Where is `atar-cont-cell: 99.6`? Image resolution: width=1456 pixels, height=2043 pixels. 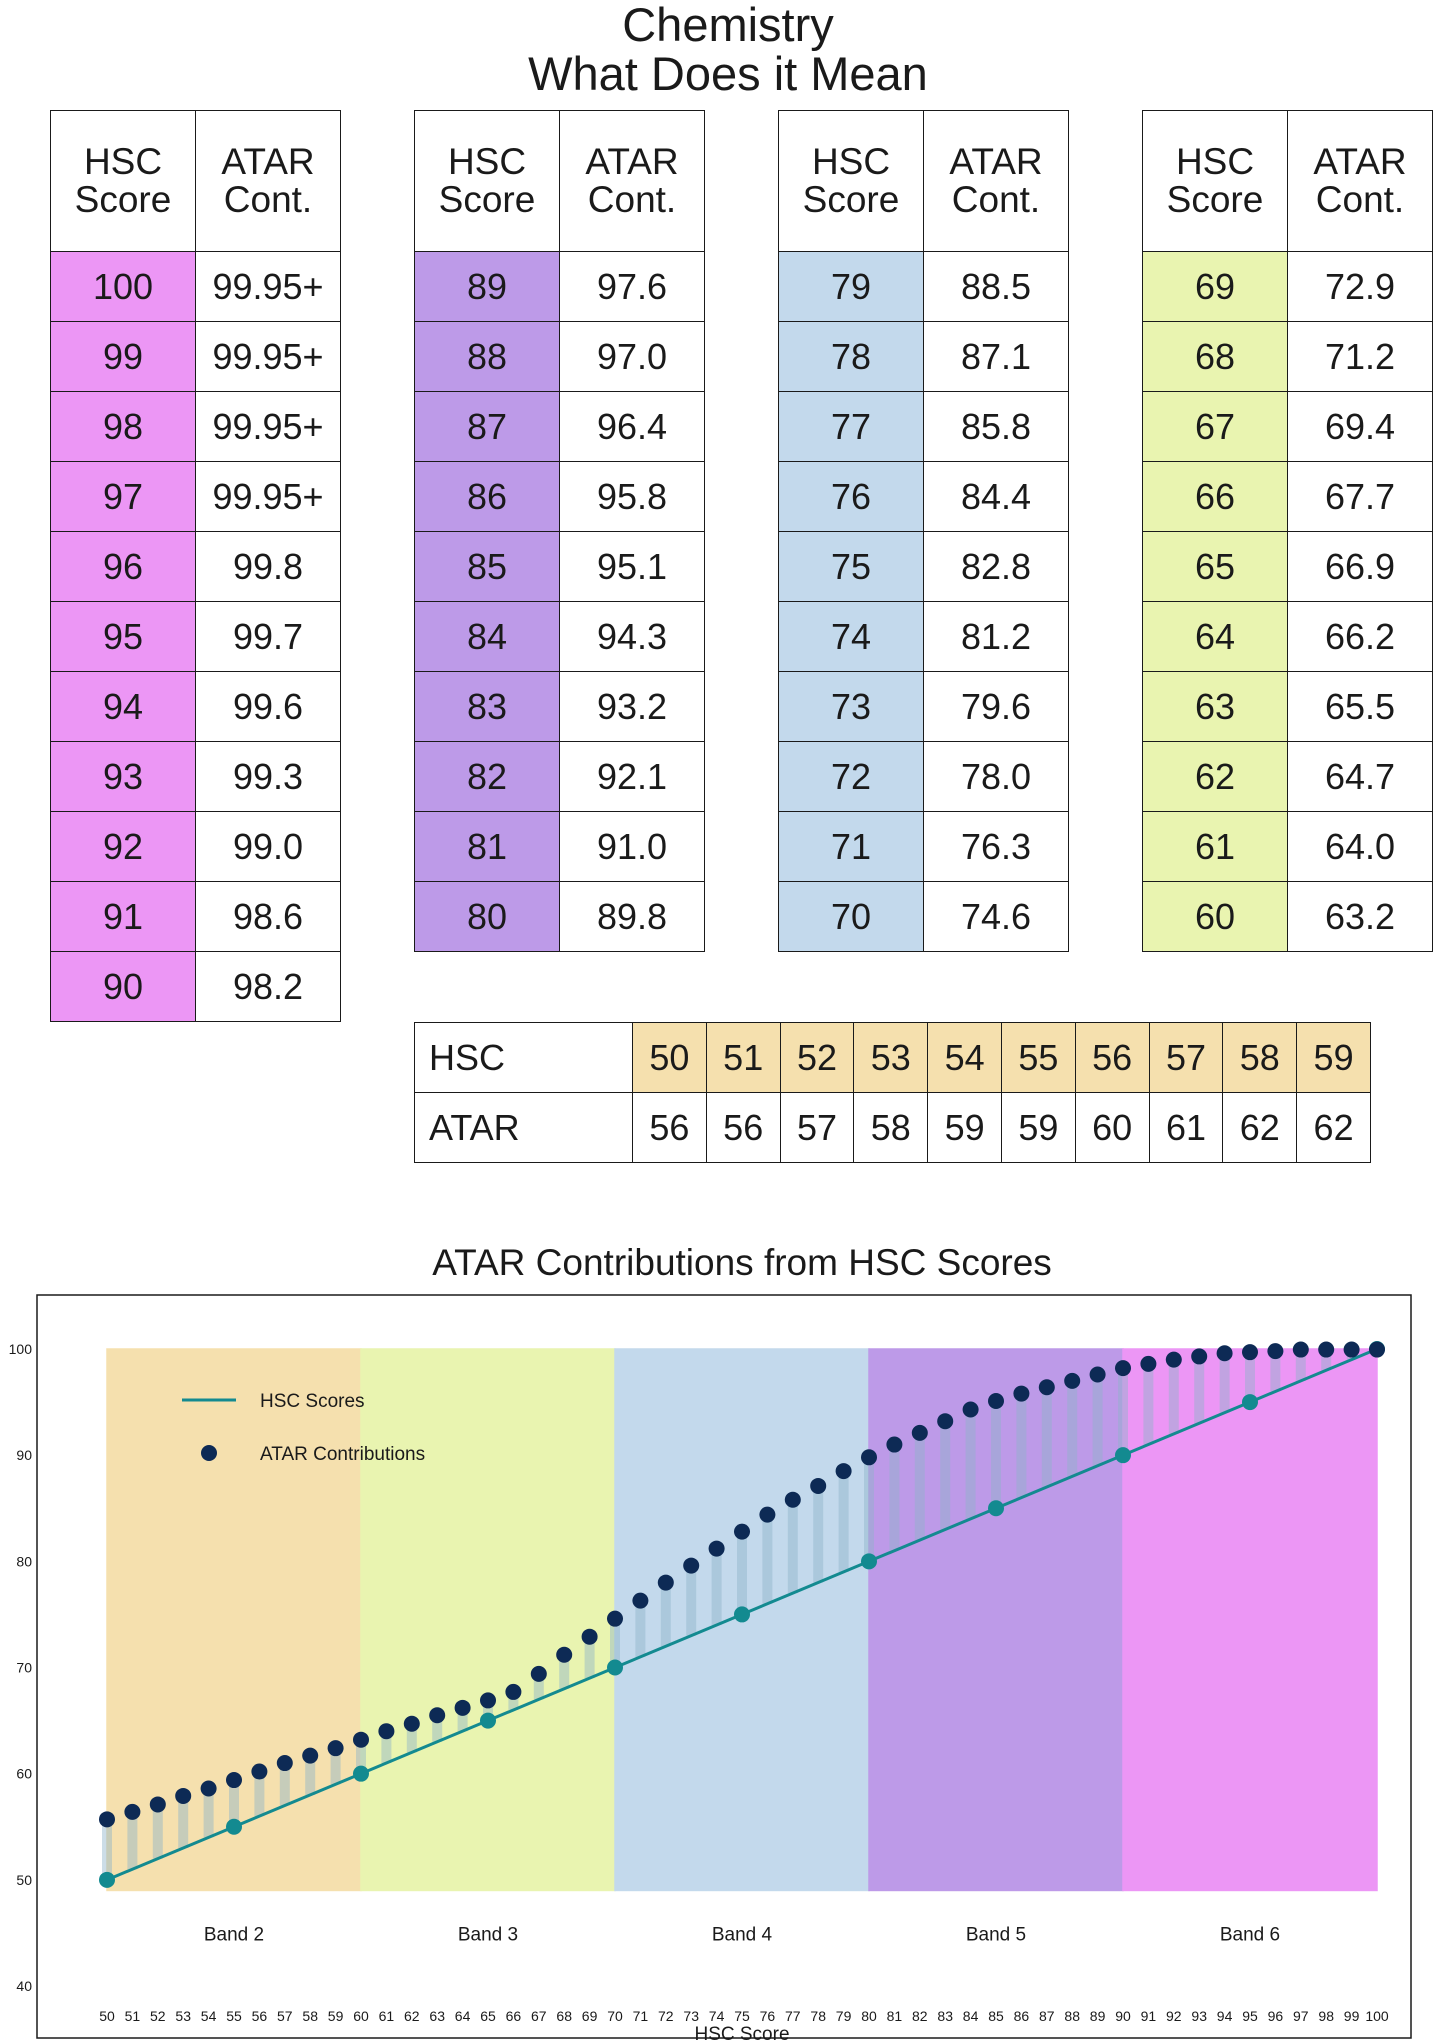 atar-cont-cell: 99.6 is located at coordinates (268, 706).